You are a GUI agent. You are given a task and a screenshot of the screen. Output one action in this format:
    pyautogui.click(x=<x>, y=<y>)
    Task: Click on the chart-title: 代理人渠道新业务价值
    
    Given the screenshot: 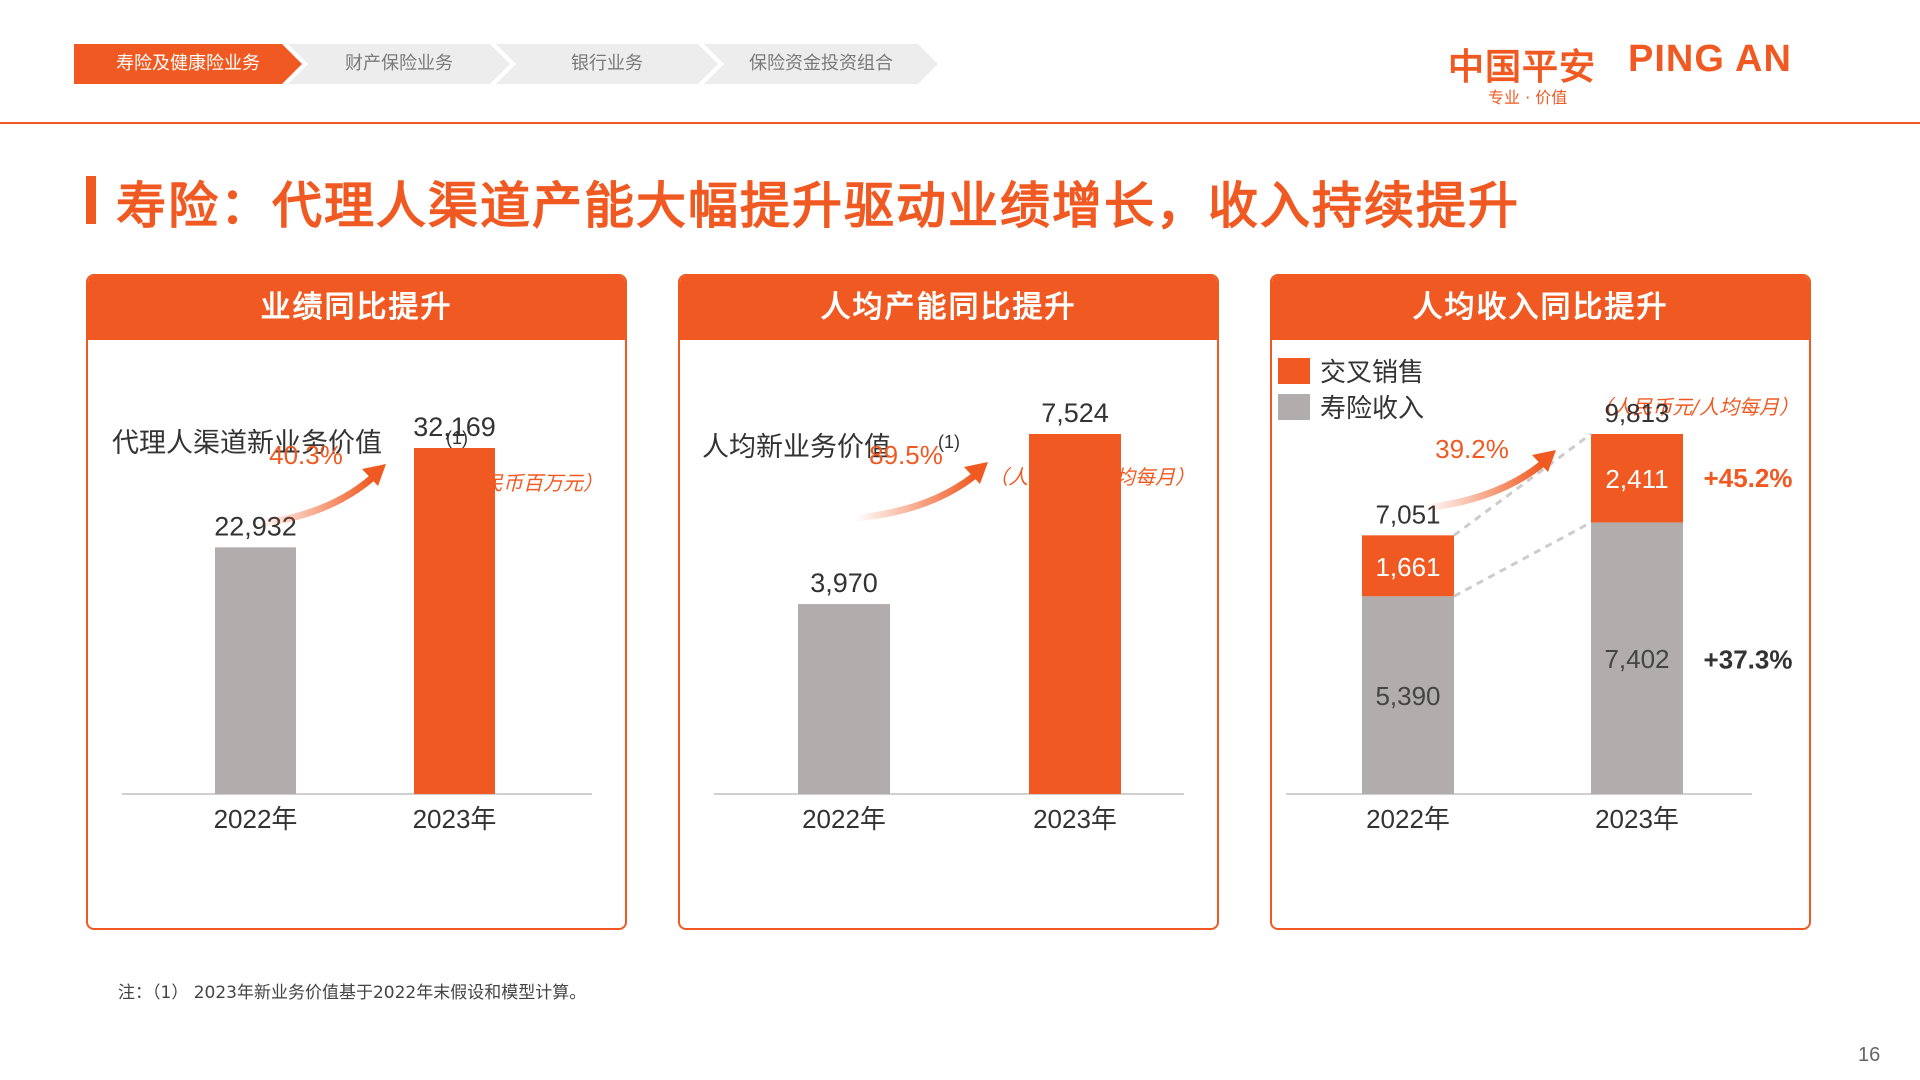 What is the action you would take?
    pyautogui.click(x=247, y=443)
    